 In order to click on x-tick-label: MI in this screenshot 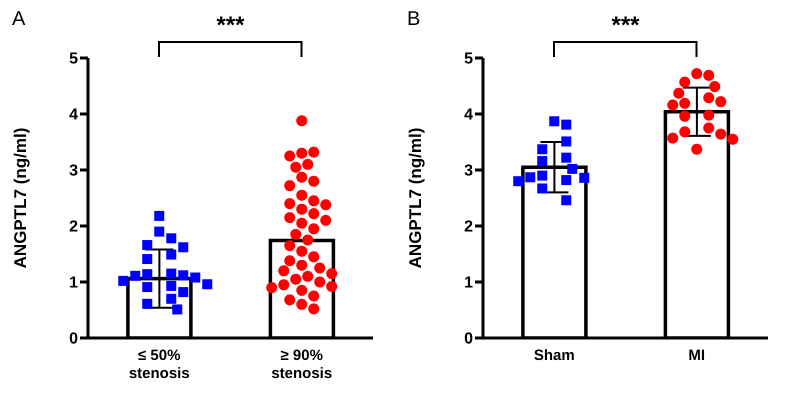, I will do `click(697, 355)`.